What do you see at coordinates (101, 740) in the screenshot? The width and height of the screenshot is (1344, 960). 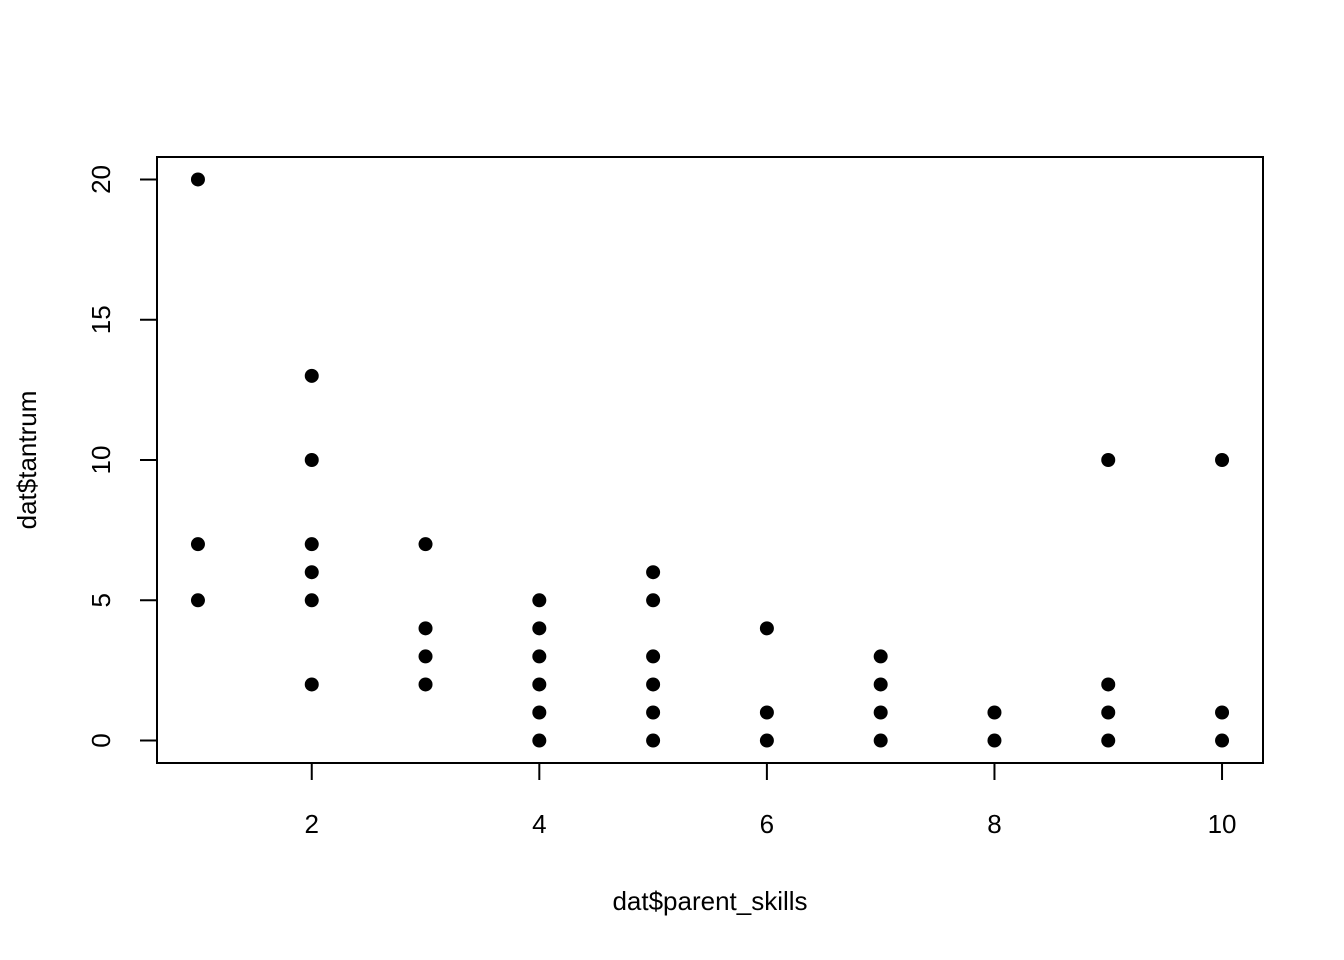 I see `y-tick-label: 0` at bounding box center [101, 740].